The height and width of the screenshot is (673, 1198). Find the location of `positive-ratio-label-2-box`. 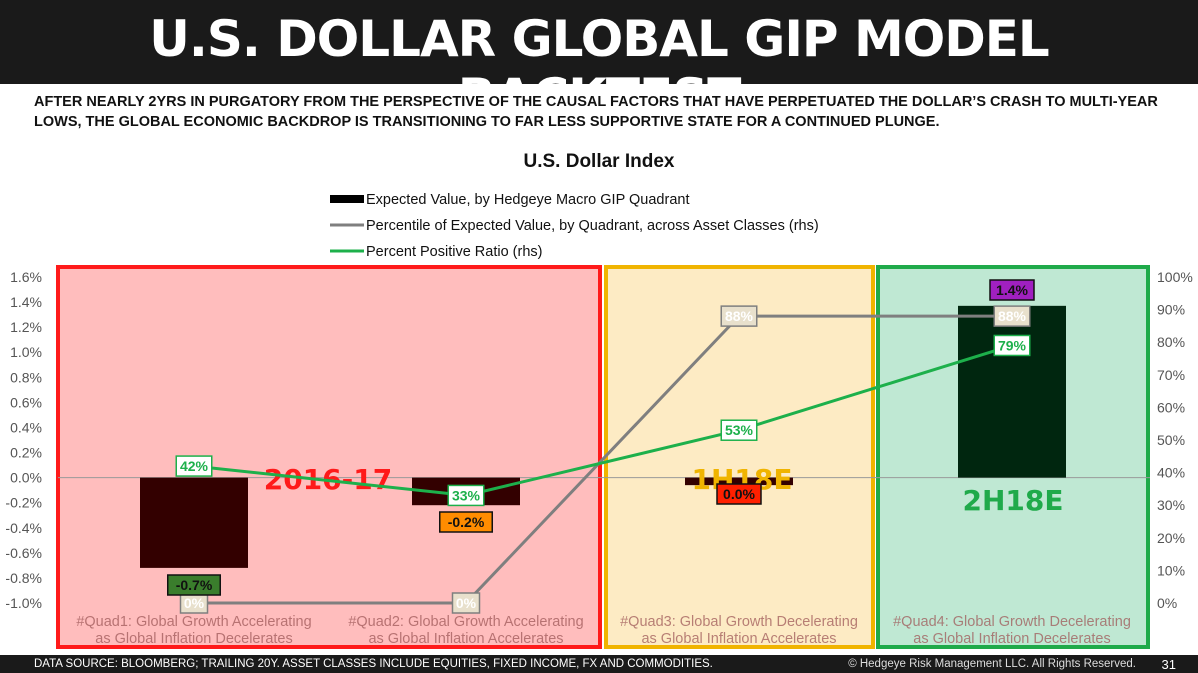

positive-ratio-label-2-box is located at coordinates (466, 495).